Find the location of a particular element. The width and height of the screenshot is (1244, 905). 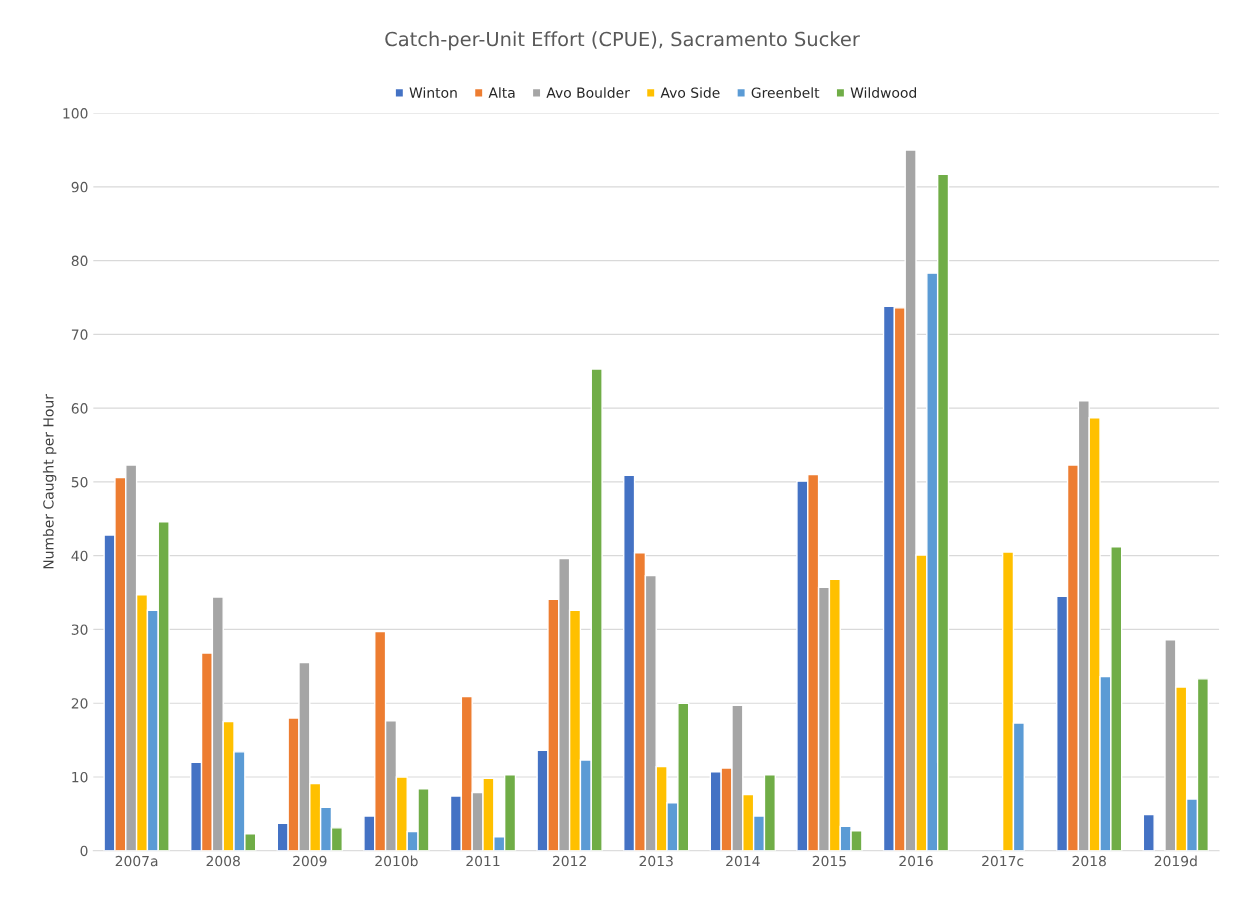

x-tick-label: 2016 is located at coordinates (916, 861).